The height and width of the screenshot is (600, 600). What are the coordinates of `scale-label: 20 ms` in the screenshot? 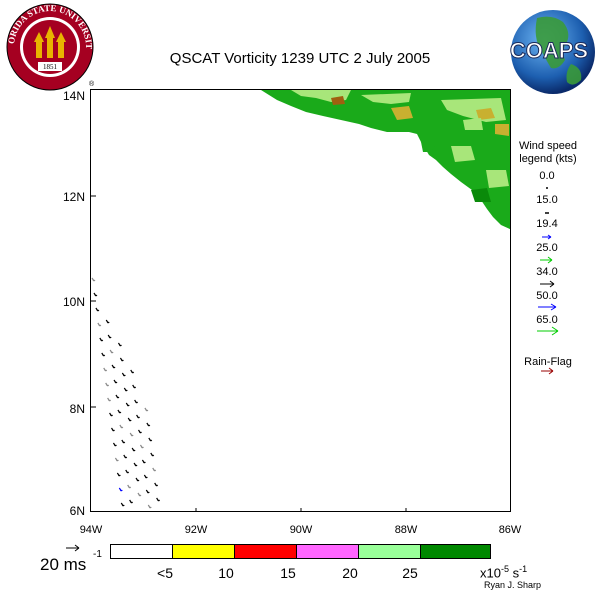 It's located at (63, 564).